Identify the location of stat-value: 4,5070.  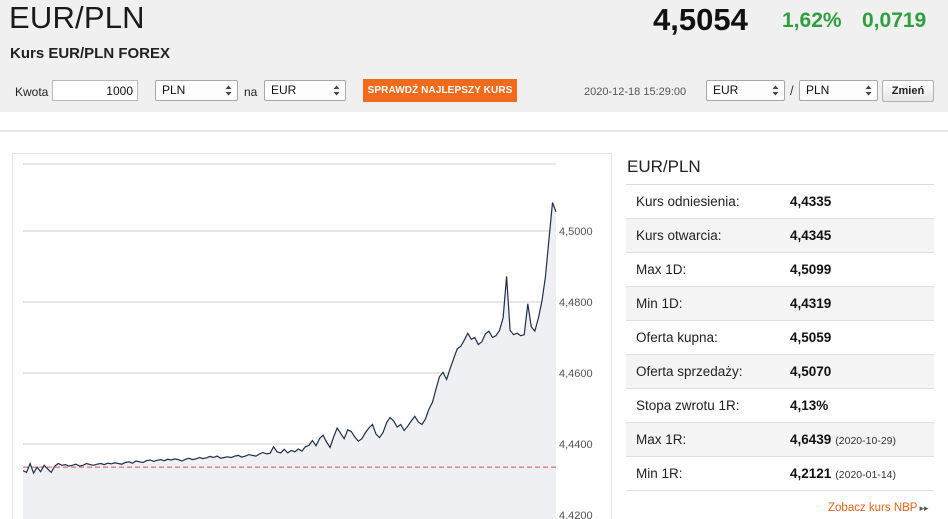
(810, 371).